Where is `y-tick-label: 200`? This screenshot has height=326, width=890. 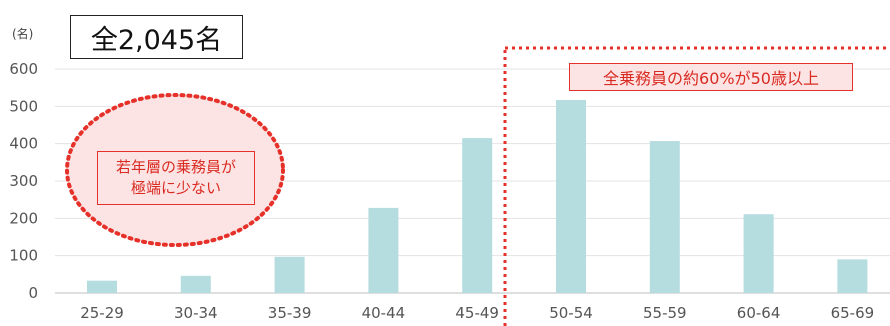
y-tick-label: 200 is located at coordinates (23, 218).